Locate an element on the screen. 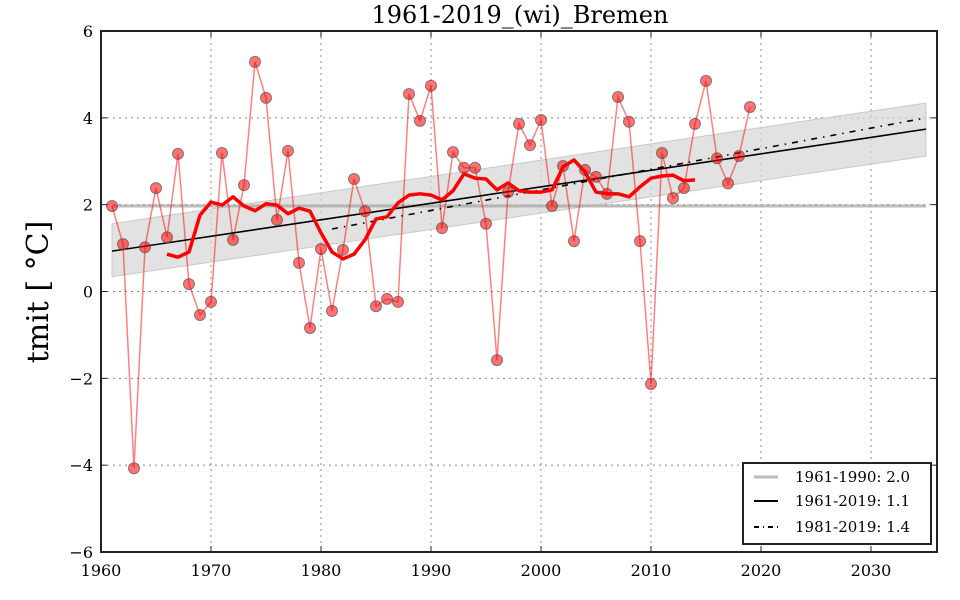 Image resolution: width=960 pixels, height=600 pixels. y-tick-label: −4 is located at coordinates (81, 465).